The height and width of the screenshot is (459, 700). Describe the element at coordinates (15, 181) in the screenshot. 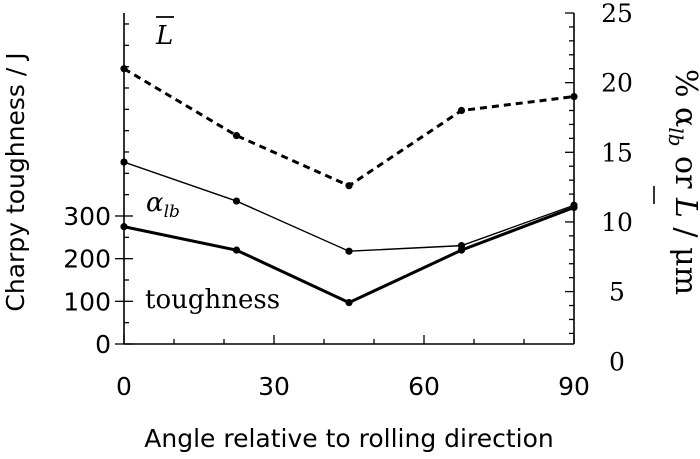

I see `left-axis-label: Charpy toughness / J` at that location.